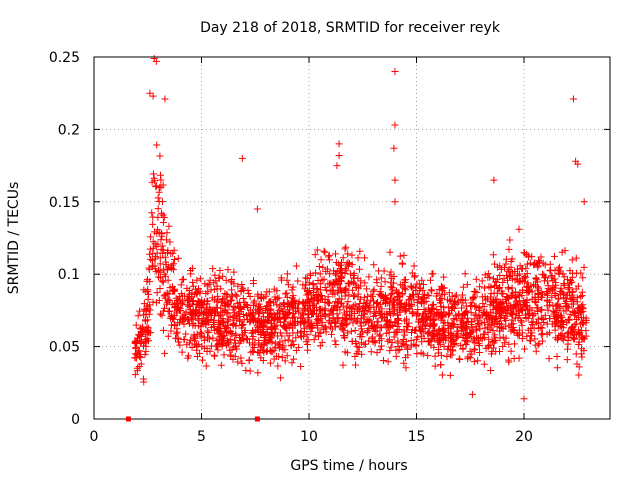 The height and width of the screenshot is (480, 640). What do you see at coordinates (14, 238) in the screenshot?
I see `y-axis-label: SRMTID / TECUs` at bounding box center [14, 238].